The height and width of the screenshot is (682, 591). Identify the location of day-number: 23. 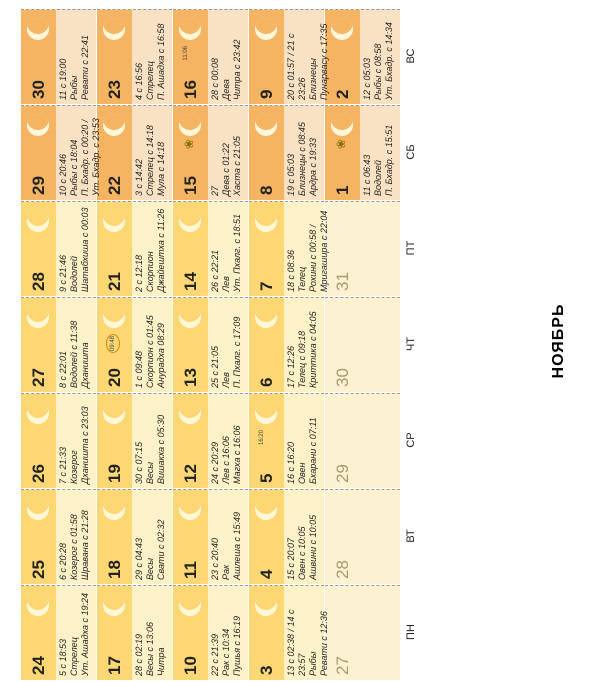
(114, 89).